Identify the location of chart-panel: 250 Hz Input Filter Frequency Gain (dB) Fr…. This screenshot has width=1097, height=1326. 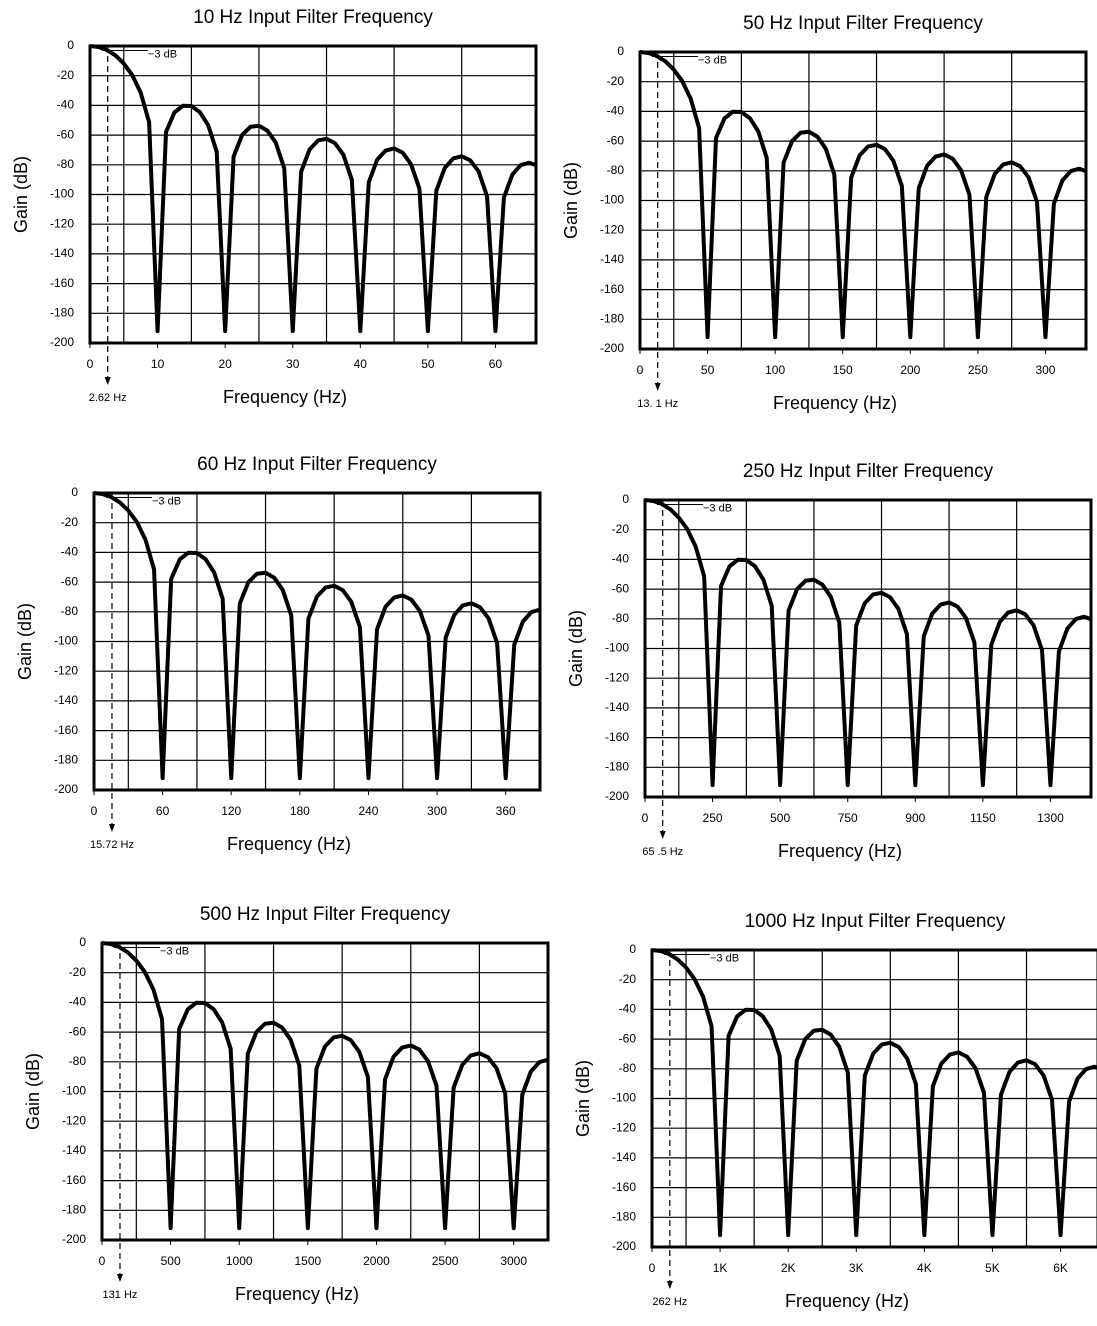
(829, 661).